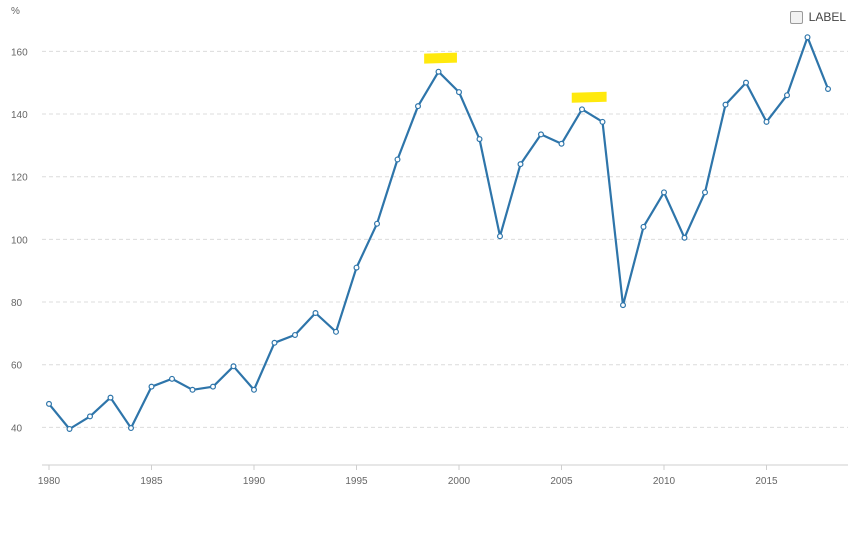 This screenshot has height=549, width=864. I want to click on x-tick-label: 2000, so click(459, 481).